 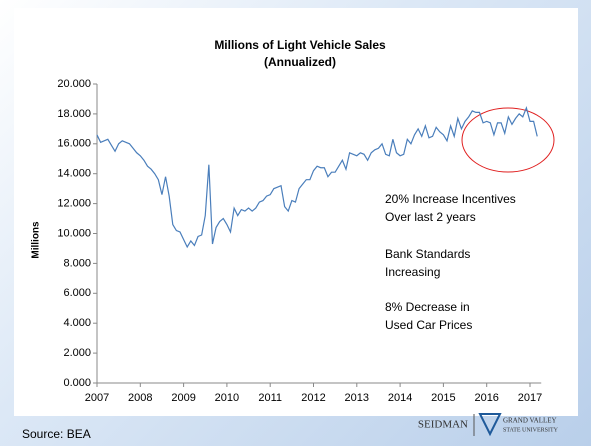 What do you see at coordinates (74, 114) in the screenshot?
I see `y-tick-label: 18.000` at bounding box center [74, 114].